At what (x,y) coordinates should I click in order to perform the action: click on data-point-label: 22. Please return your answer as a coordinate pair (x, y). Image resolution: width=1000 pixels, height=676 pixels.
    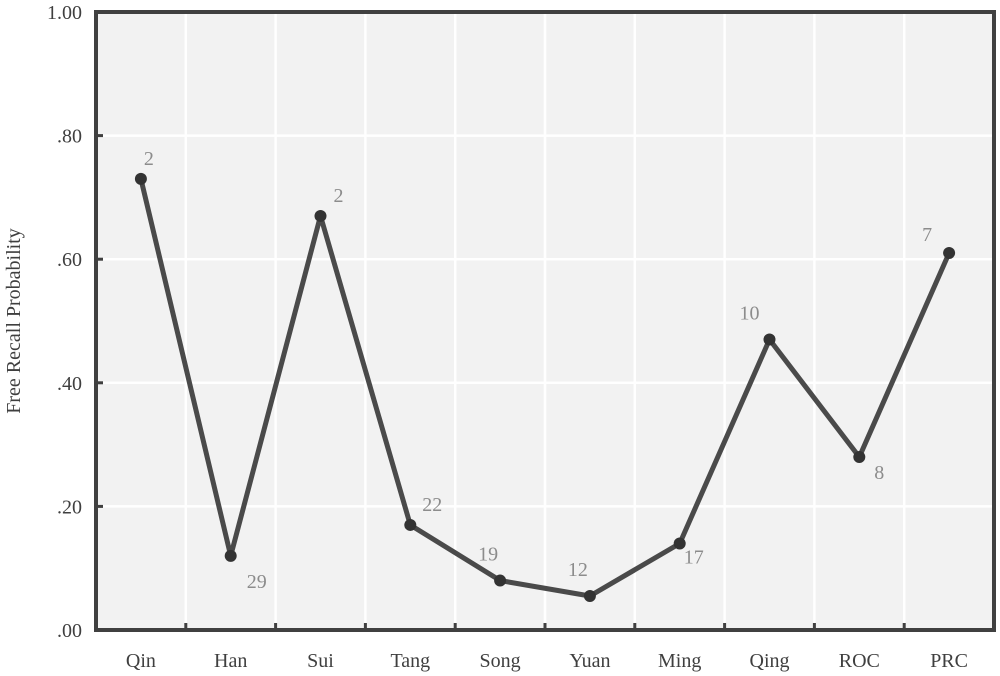
    Looking at the image, I should click on (432, 505).